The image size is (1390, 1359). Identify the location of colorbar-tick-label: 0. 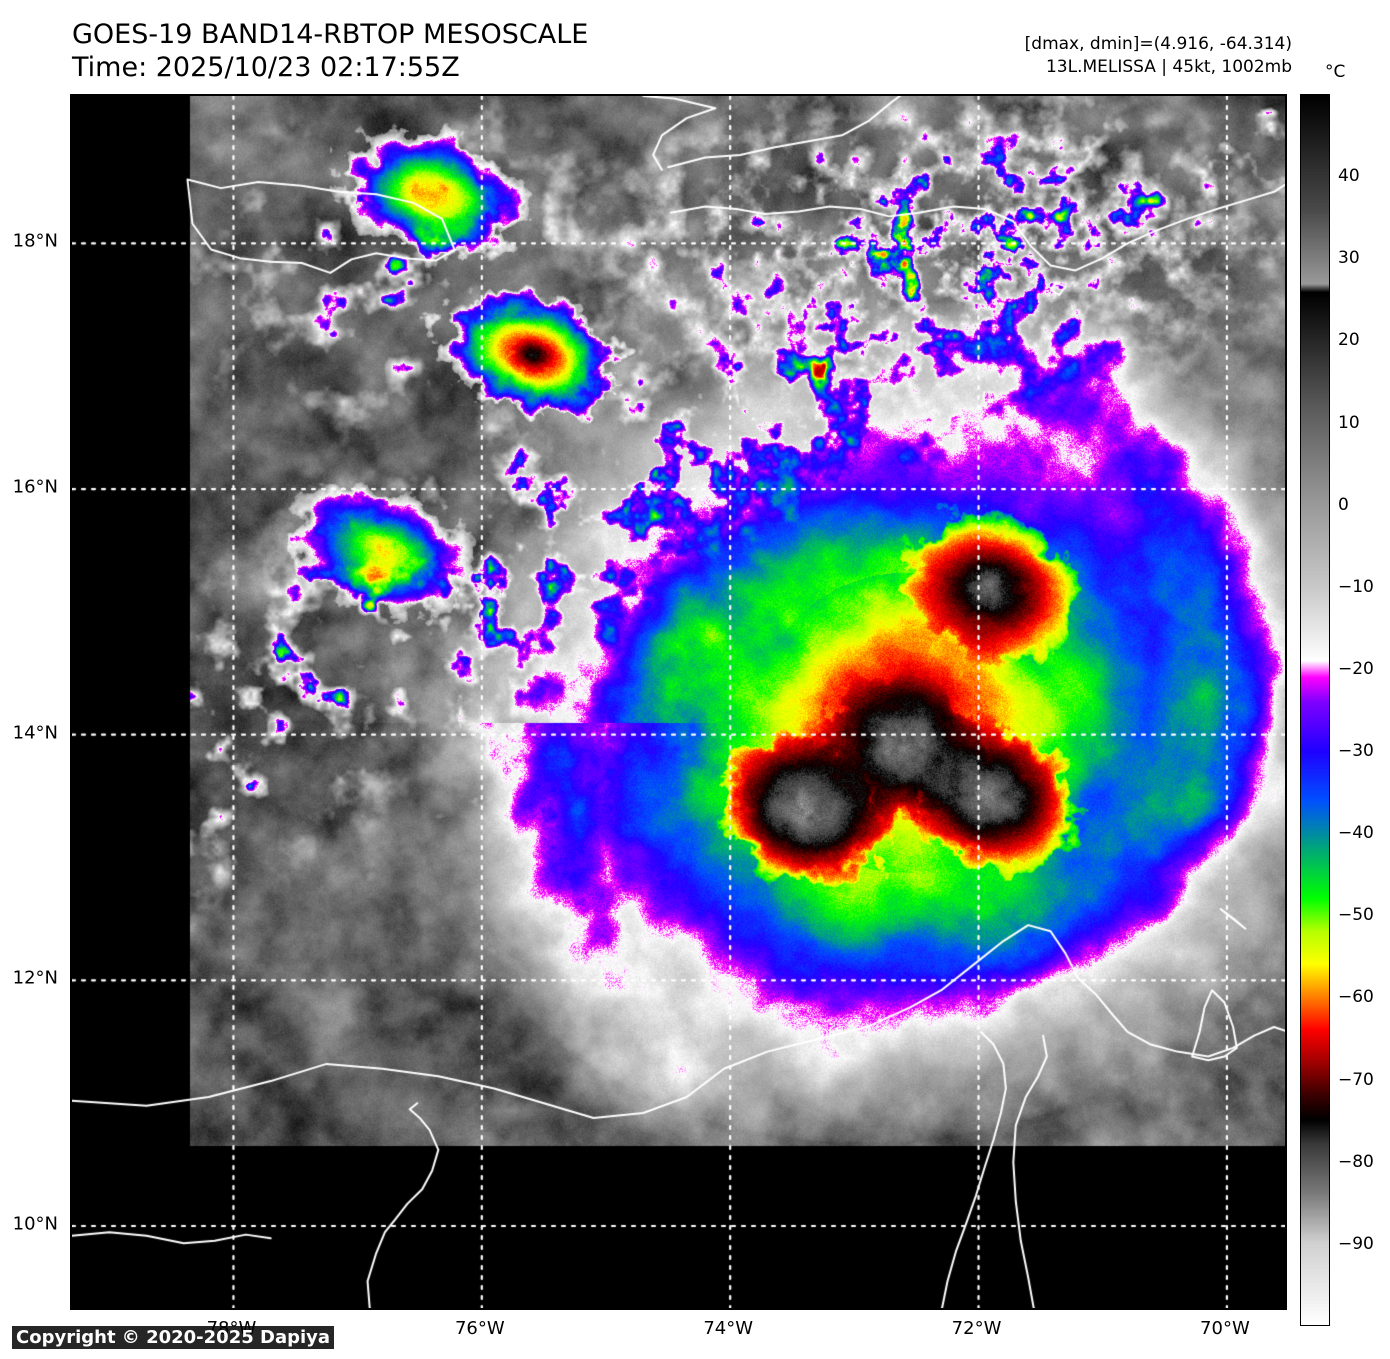
(1343, 504).